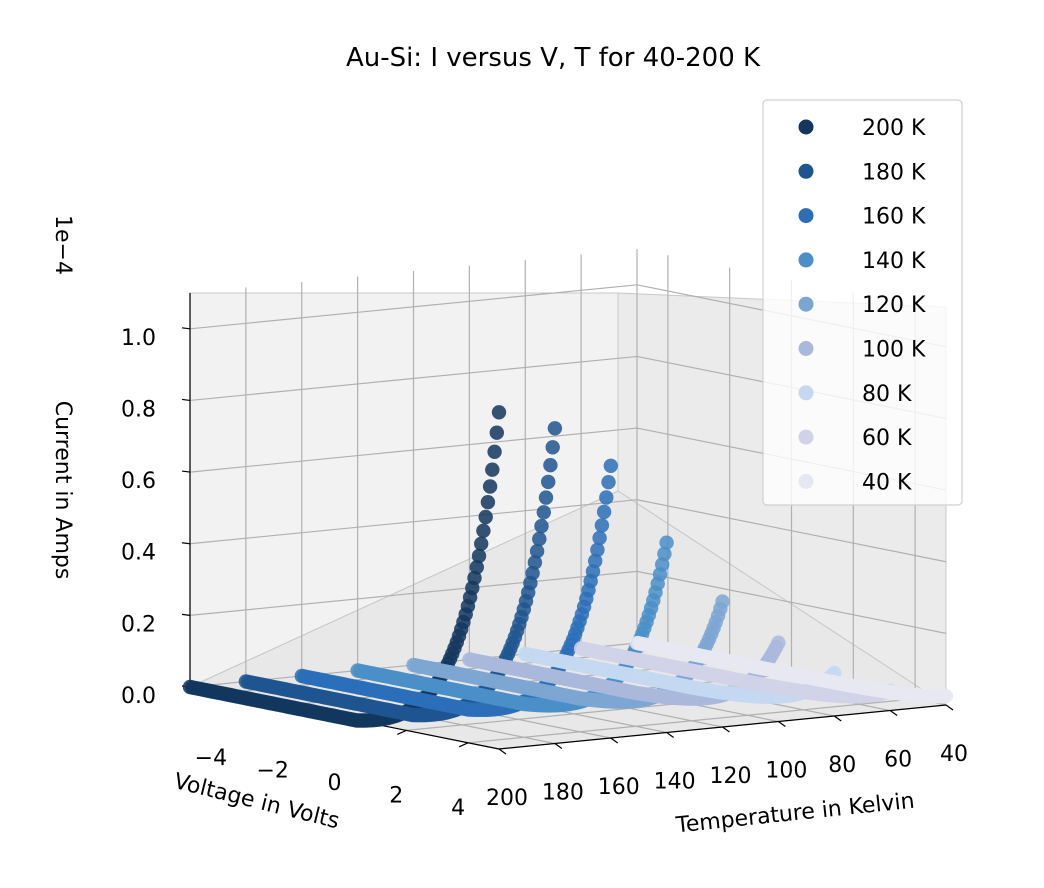 The image size is (1044, 888). What do you see at coordinates (553, 58) in the screenshot?
I see `chart-title: Au-Si: I versus V, T for 40-200 K` at bounding box center [553, 58].